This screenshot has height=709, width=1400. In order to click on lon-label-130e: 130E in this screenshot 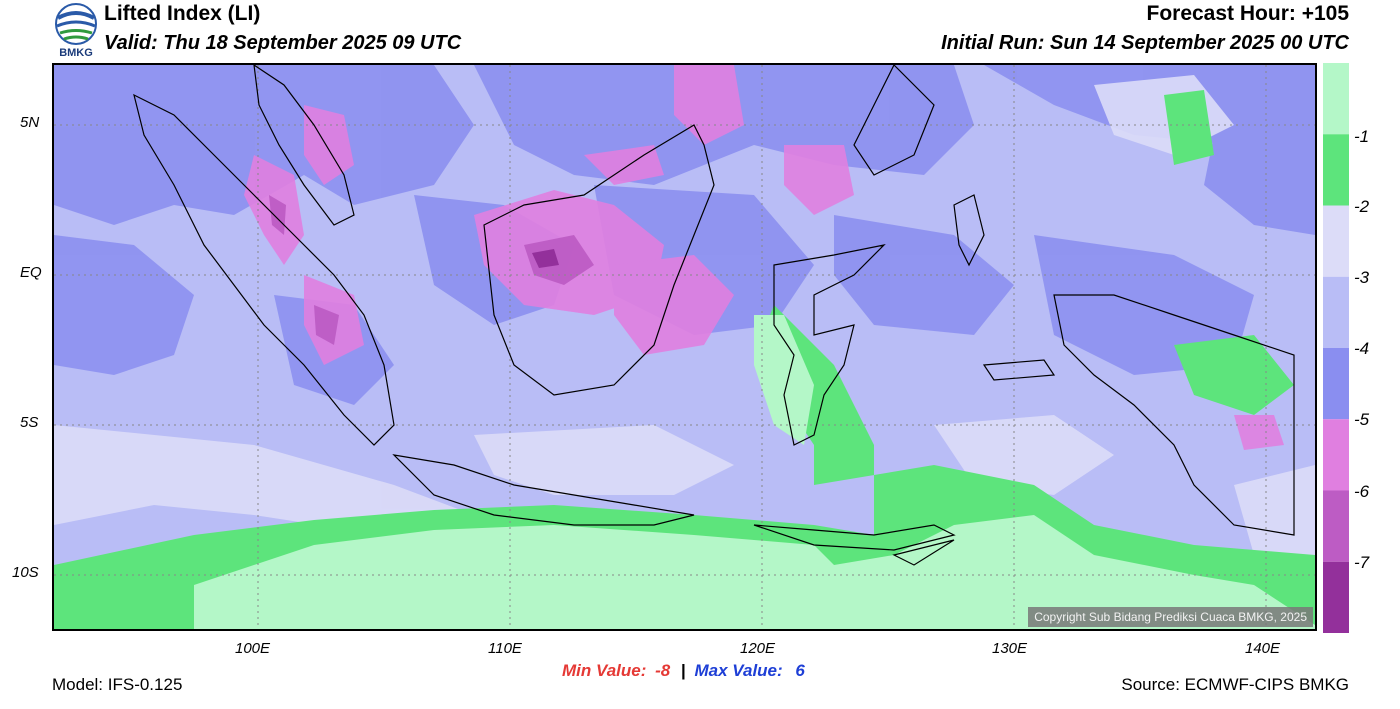, I will do `click(1010, 648)`.